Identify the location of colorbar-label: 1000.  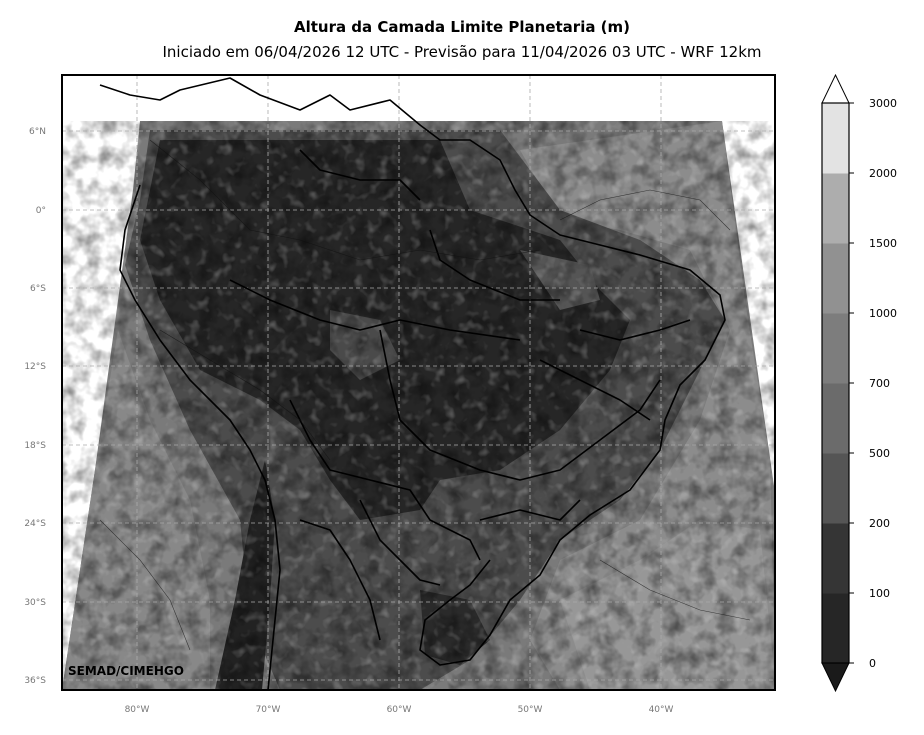
(883, 313).